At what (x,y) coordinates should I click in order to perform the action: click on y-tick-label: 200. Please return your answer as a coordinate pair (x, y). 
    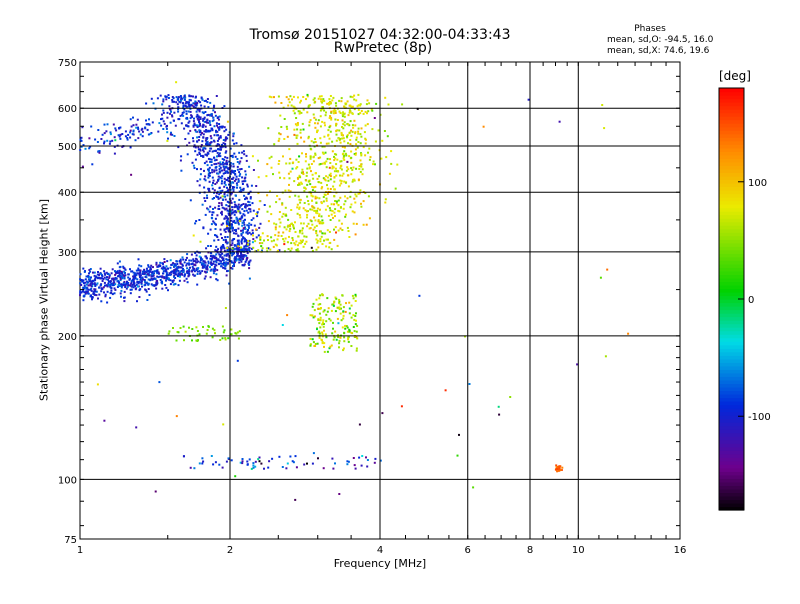
    Looking at the image, I should click on (67, 337).